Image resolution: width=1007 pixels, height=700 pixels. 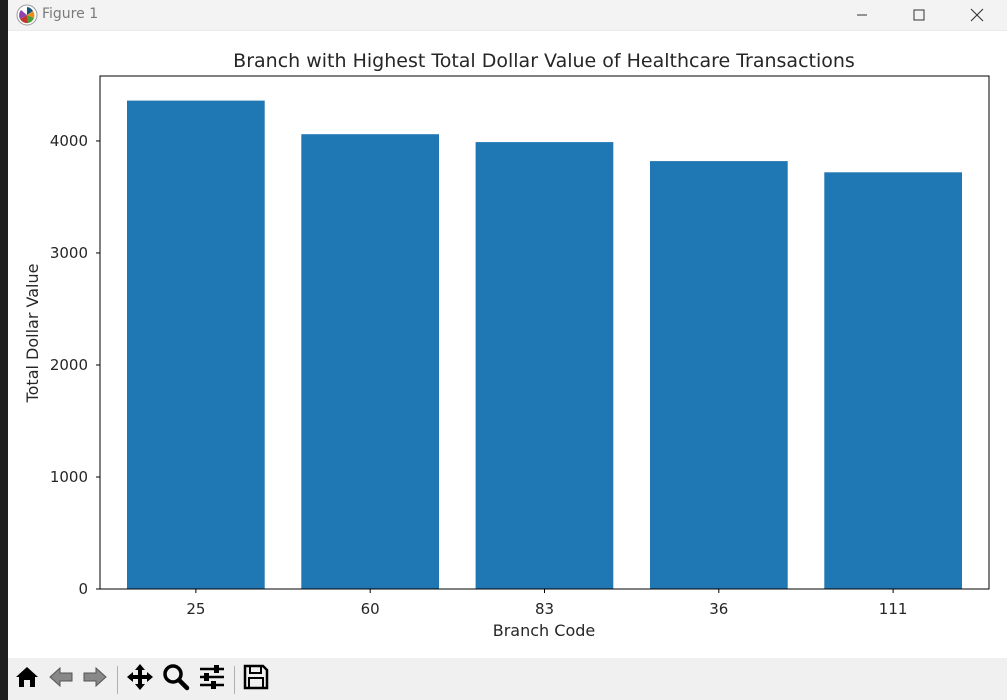 What do you see at coordinates (69, 477) in the screenshot?
I see `y-tick-label: 1000` at bounding box center [69, 477].